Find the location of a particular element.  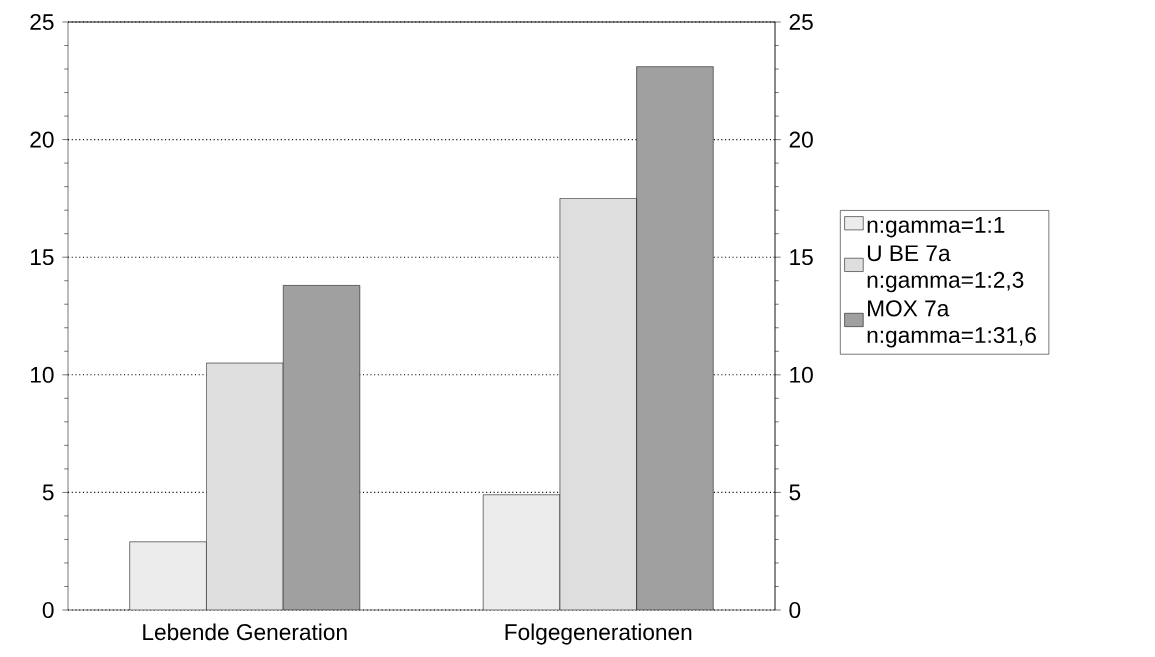

y-tick-label: 25 is located at coordinates (42, 22).